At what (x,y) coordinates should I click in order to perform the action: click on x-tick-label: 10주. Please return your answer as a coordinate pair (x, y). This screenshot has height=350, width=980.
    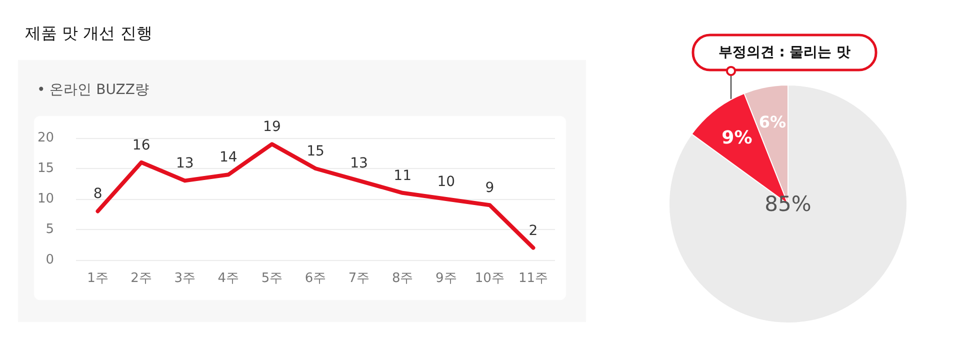
    Looking at the image, I should click on (489, 278).